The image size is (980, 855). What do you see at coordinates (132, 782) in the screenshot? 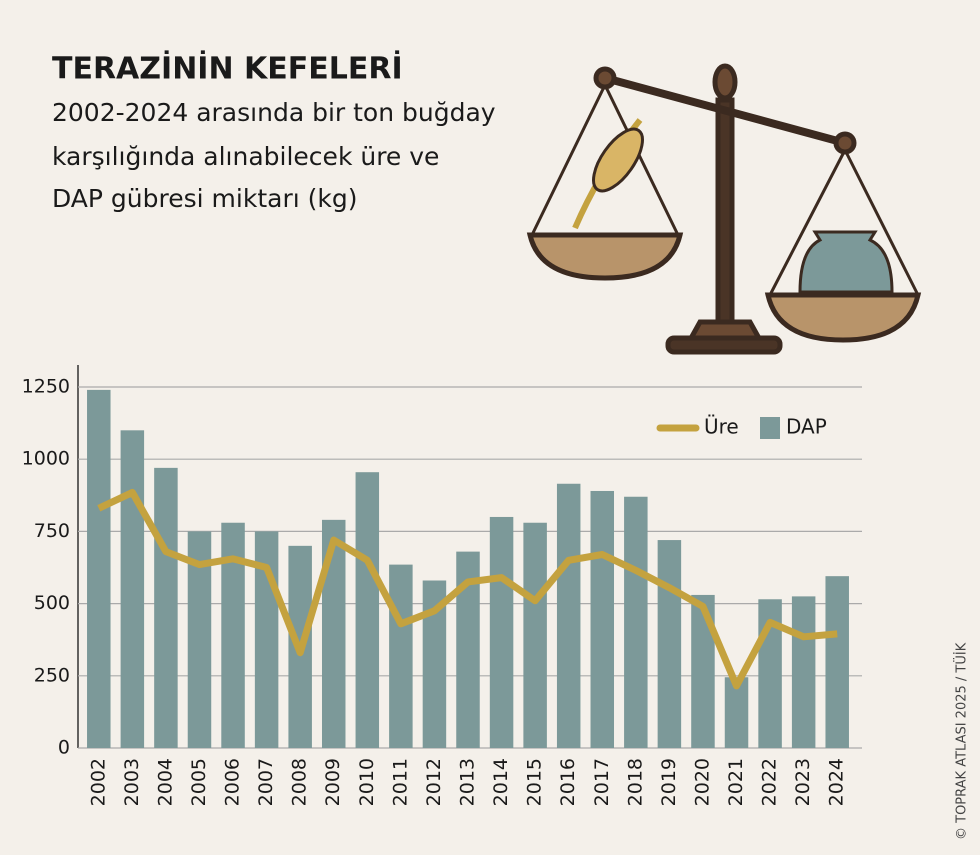
I see `x-tick-label: 2003` at bounding box center [132, 782].